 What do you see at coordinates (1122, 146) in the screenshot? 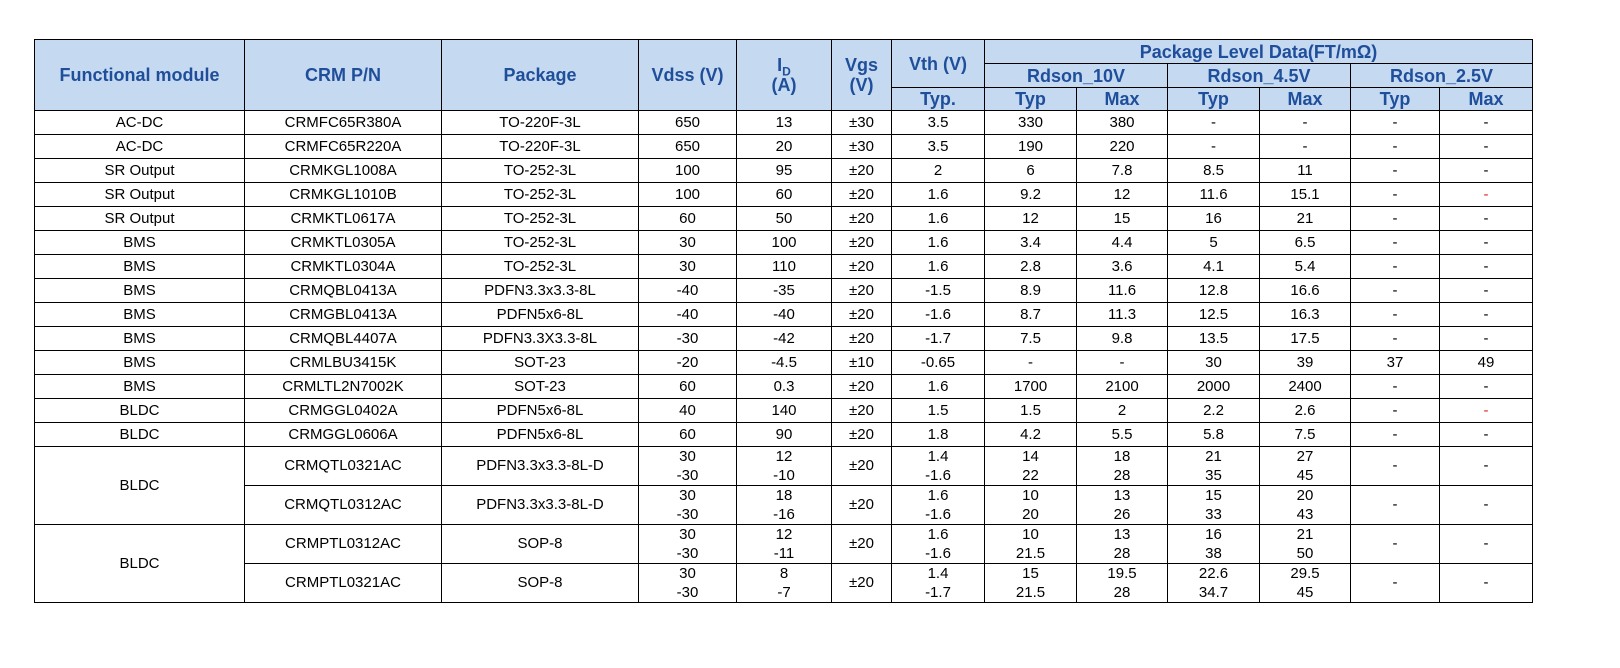
I see `cell-rdson-10v-max: 220` at bounding box center [1122, 146].